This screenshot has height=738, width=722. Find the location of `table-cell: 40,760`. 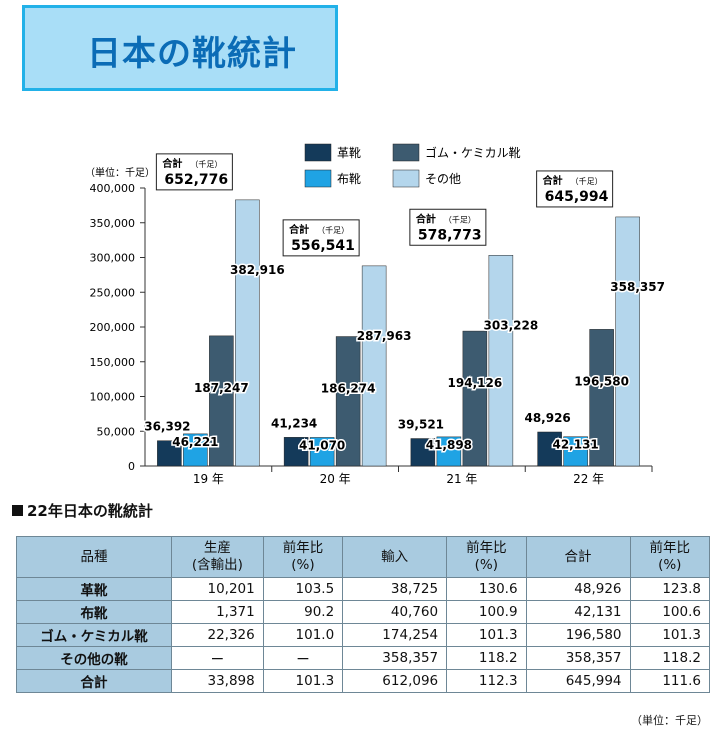

table-cell: 40,760 is located at coordinates (395, 612).